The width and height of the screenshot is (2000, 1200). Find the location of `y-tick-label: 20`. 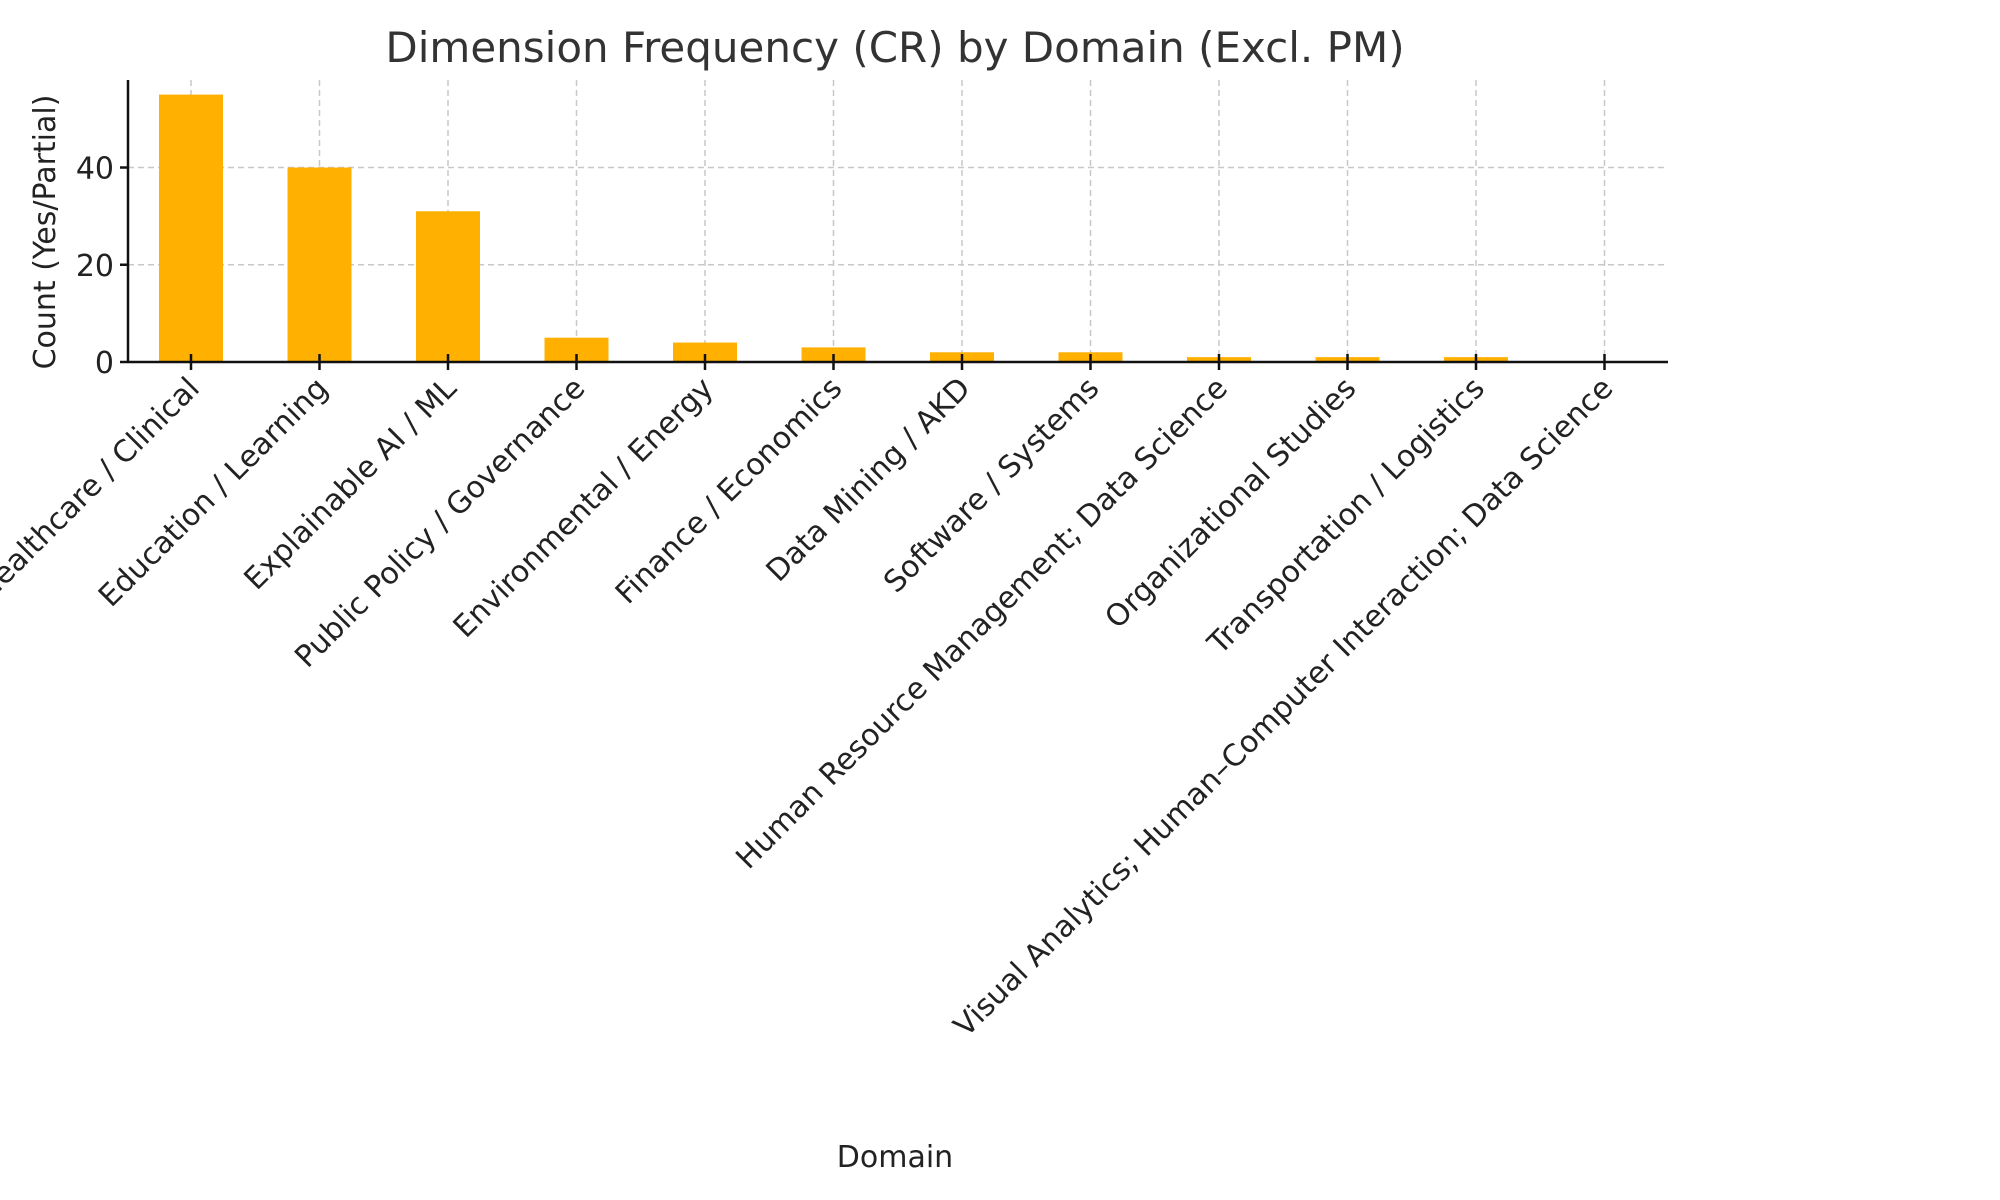

y-tick-label: 20 is located at coordinates (95, 266).